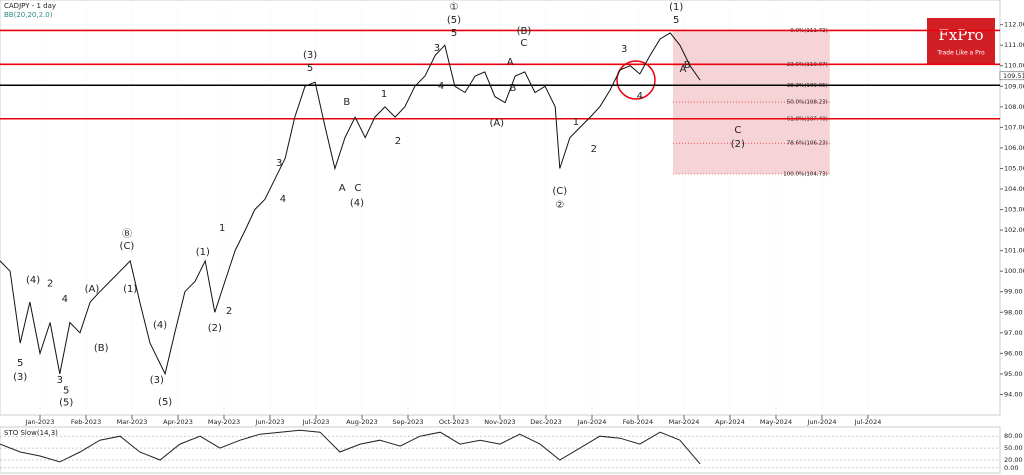  What do you see at coordinates (1013, 394) in the screenshot?
I see `y-tick-label: 94.00` at bounding box center [1013, 394].